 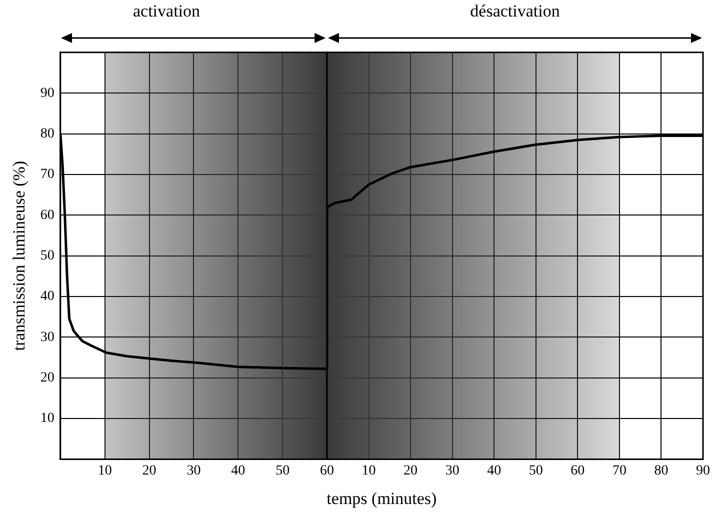 What do you see at coordinates (47, 296) in the screenshot?
I see `y-tick-label: 40` at bounding box center [47, 296].